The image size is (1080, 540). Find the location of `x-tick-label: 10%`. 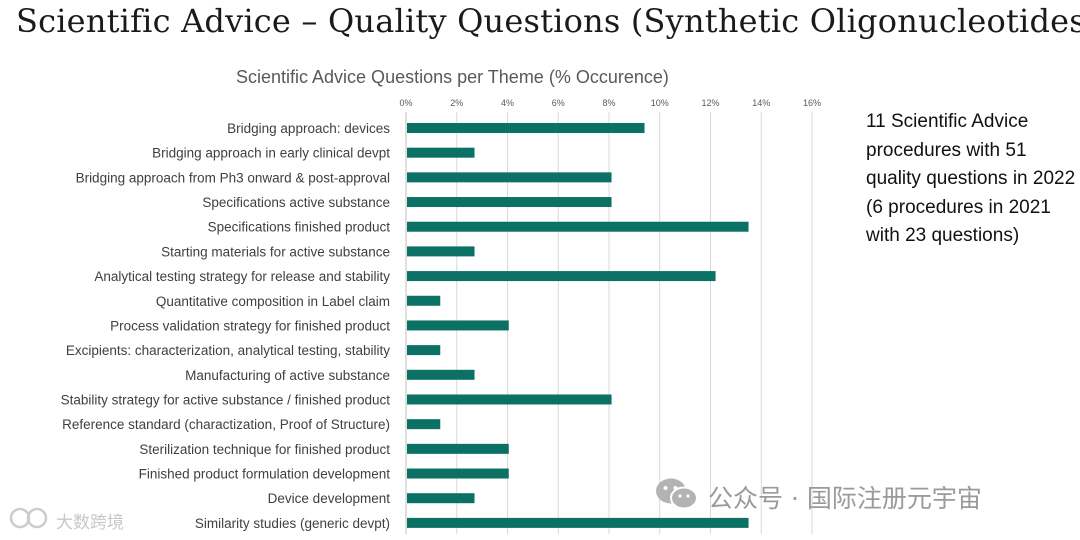

x-tick-label: 10% is located at coordinates (660, 103).